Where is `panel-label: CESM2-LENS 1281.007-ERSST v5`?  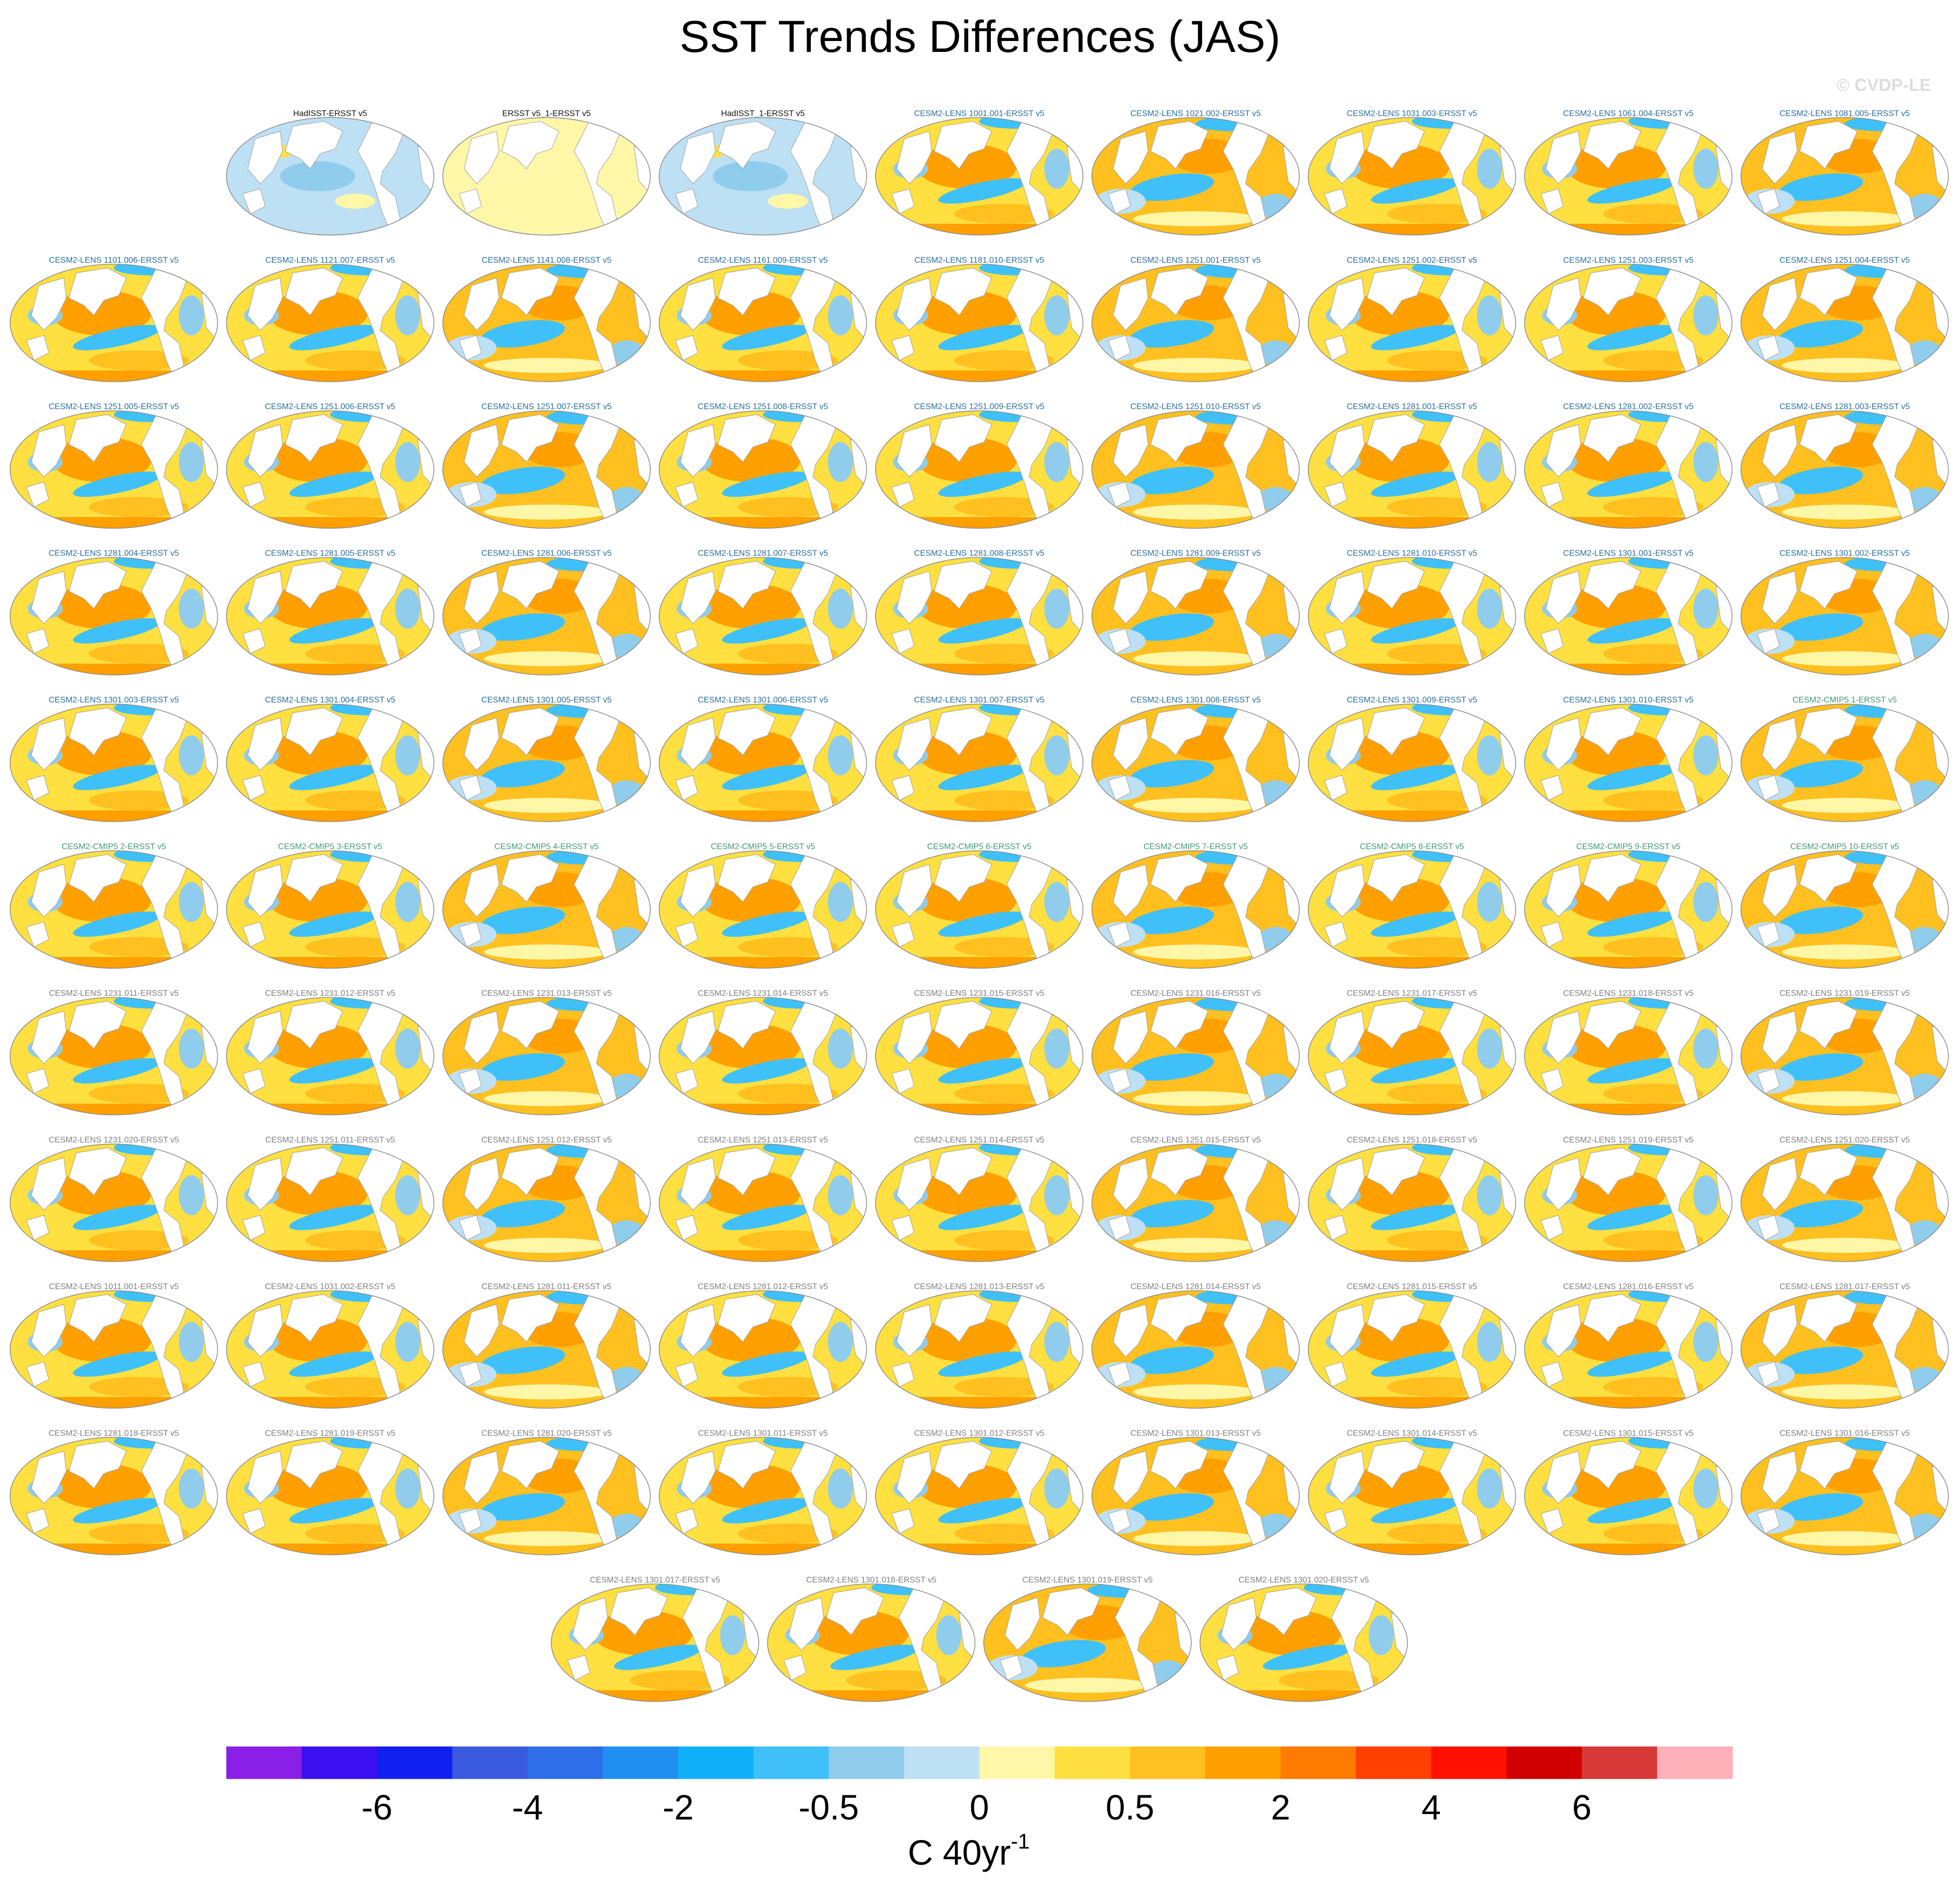 panel-label: CESM2-LENS 1281.007-ERSST v5 is located at coordinates (763, 553).